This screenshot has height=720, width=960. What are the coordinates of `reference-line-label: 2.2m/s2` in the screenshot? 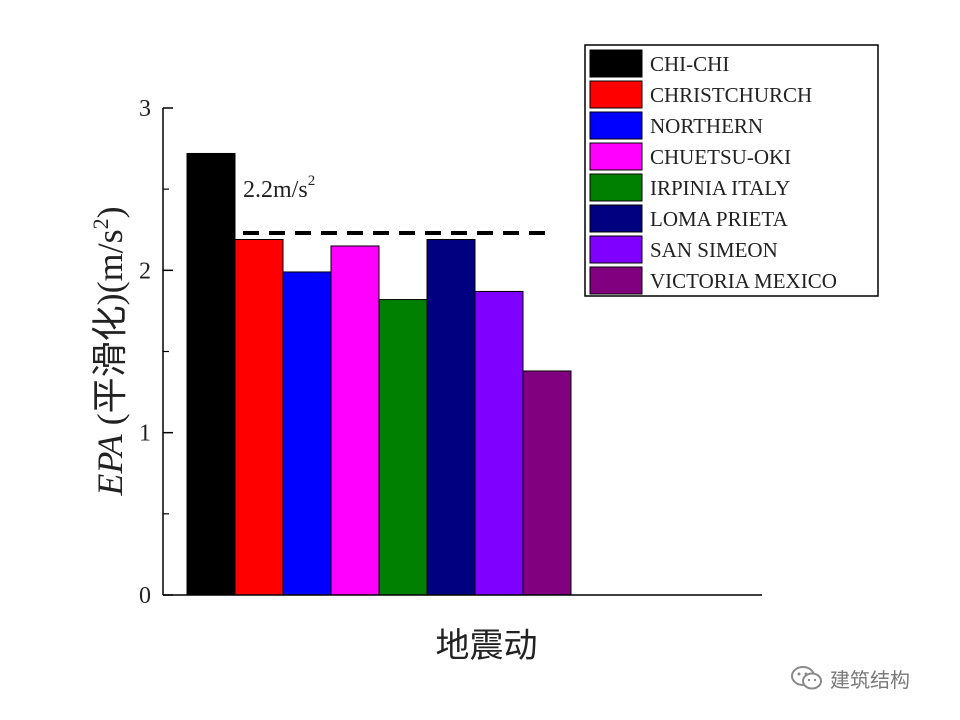 It's located at (279, 188).